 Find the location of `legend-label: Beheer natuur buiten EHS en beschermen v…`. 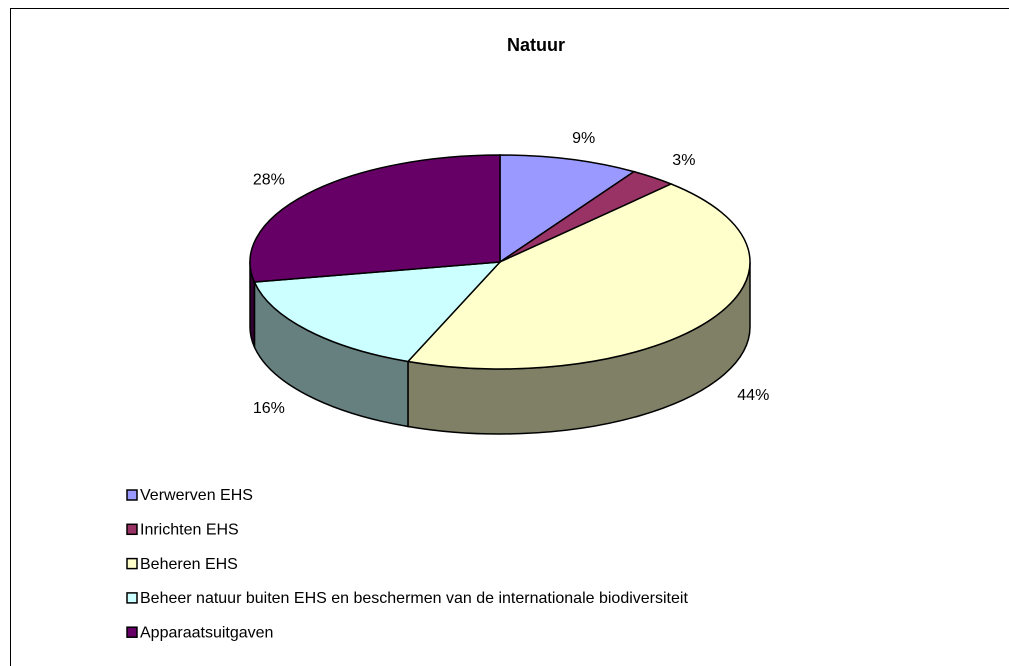

legend-label: Beheer natuur buiten EHS en beschermen v… is located at coordinates (414, 598).